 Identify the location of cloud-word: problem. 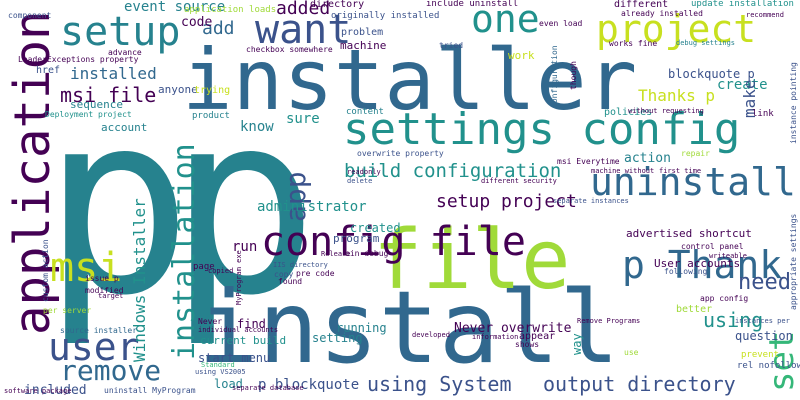
(362, 32).